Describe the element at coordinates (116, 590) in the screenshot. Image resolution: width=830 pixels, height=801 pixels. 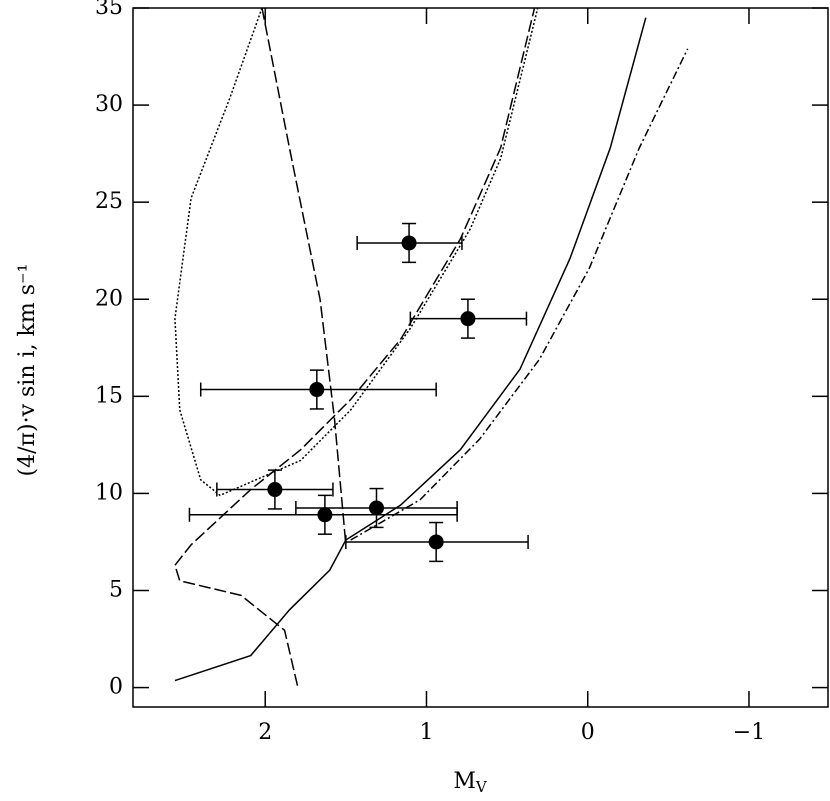
I see `y-tick-label: 5` at that location.